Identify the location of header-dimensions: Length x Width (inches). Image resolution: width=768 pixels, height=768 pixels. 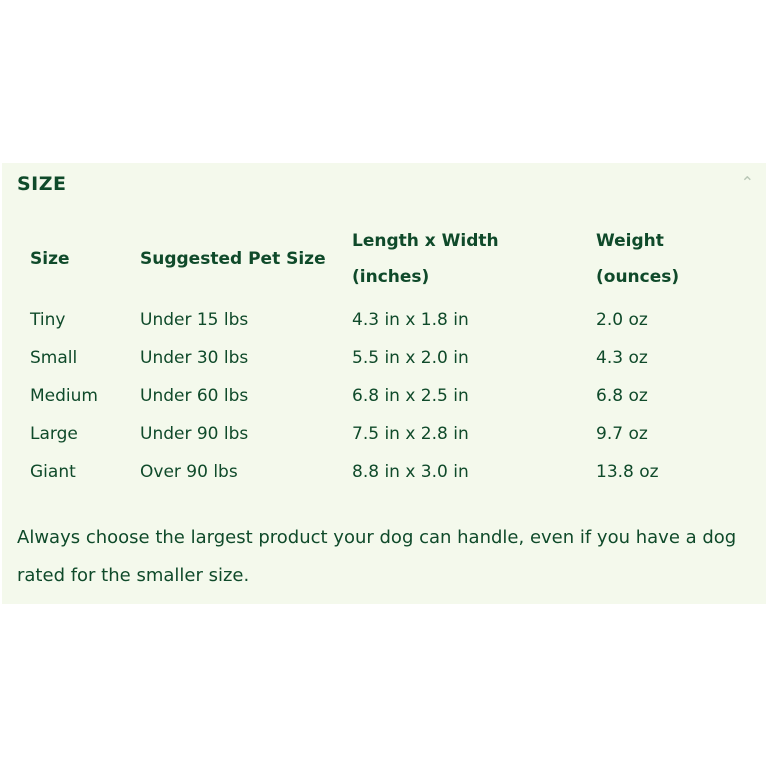
(425, 259).